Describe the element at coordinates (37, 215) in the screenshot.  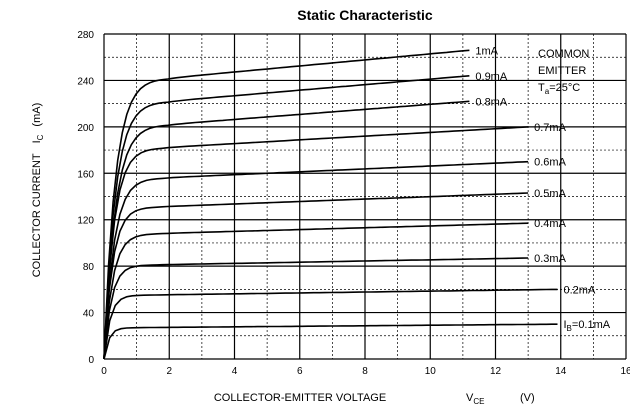
I see `y-axis-label-text: COLLECTOR CURRENT` at that location.